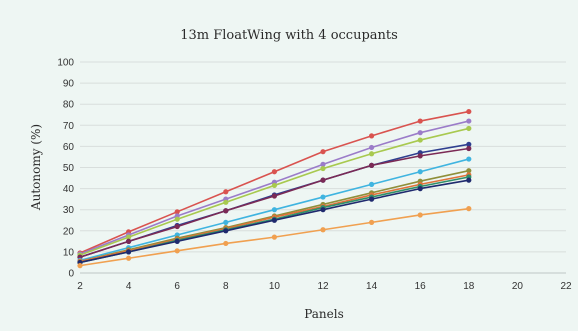  What do you see at coordinates (289, 35) in the screenshot?
I see `chart-title: 13m FloatWing with 4 occupants` at bounding box center [289, 35].